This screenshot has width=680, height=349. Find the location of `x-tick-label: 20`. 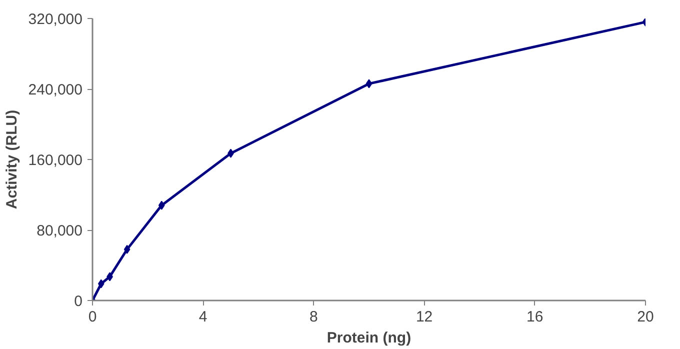

x-tick-label: 20 is located at coordinates (645, 317).